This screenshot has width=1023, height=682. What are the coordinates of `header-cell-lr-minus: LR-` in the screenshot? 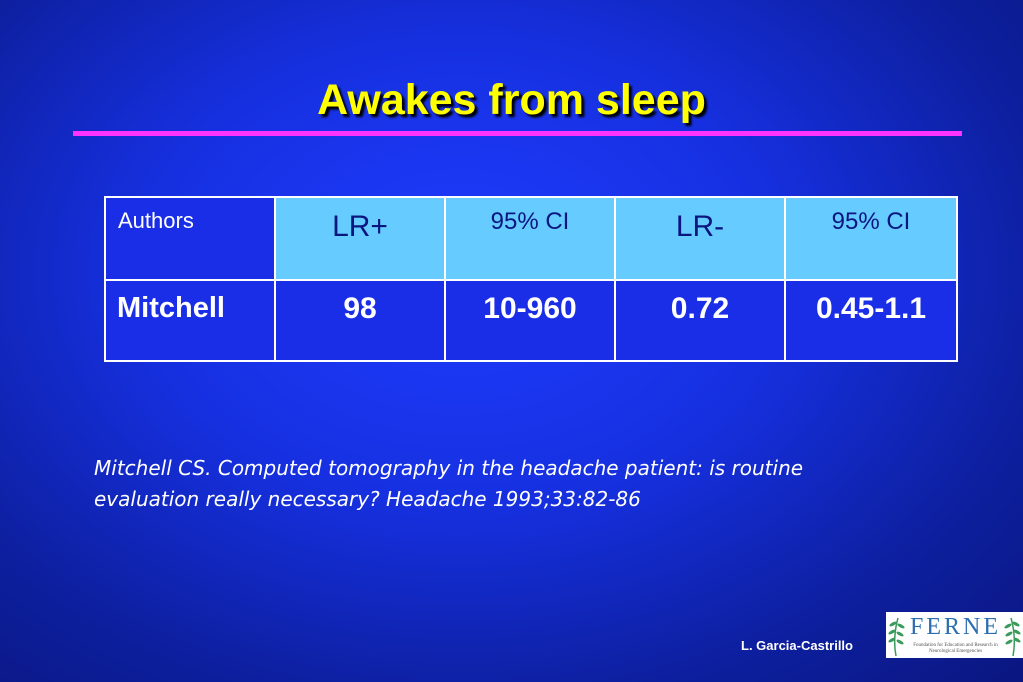 It's located at (700, 238).